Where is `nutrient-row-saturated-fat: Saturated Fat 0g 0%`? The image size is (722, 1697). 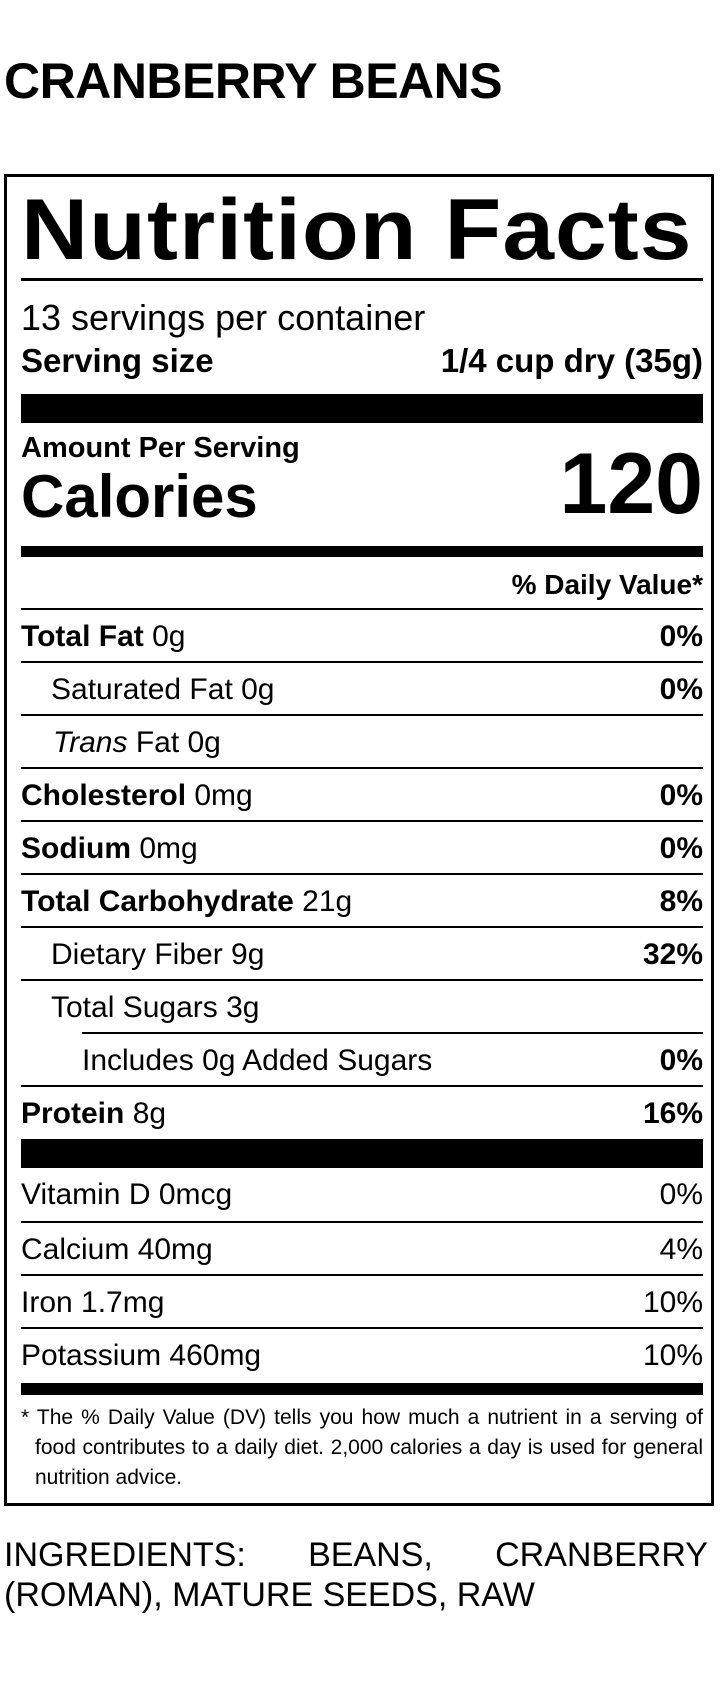
nutrient-row-saturated-fat: Saturated Fat 0g 0% is located at coordinates (362, 688).